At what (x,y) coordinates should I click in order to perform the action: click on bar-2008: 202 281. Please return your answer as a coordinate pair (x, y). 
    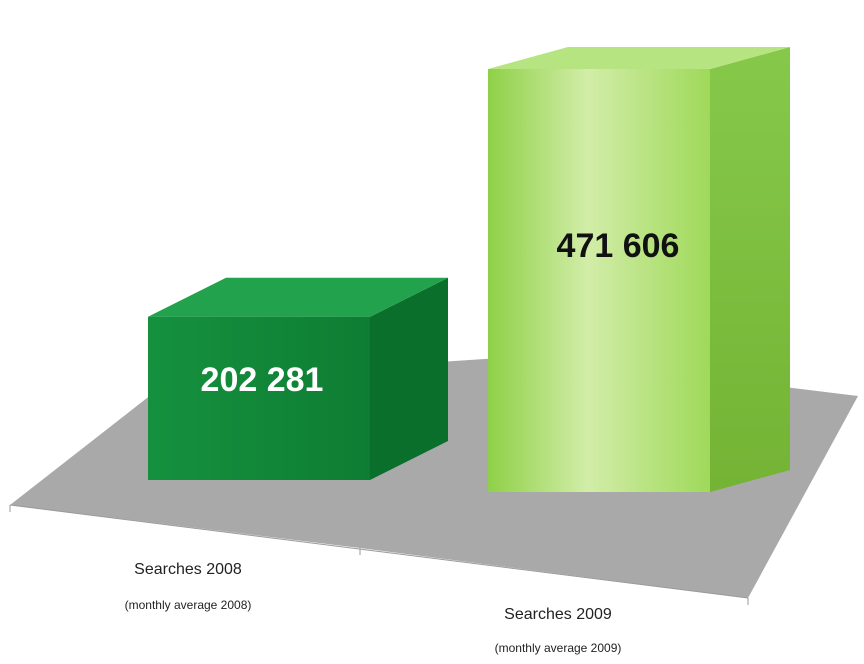
    Looking at the image, I should click on (298, 378).